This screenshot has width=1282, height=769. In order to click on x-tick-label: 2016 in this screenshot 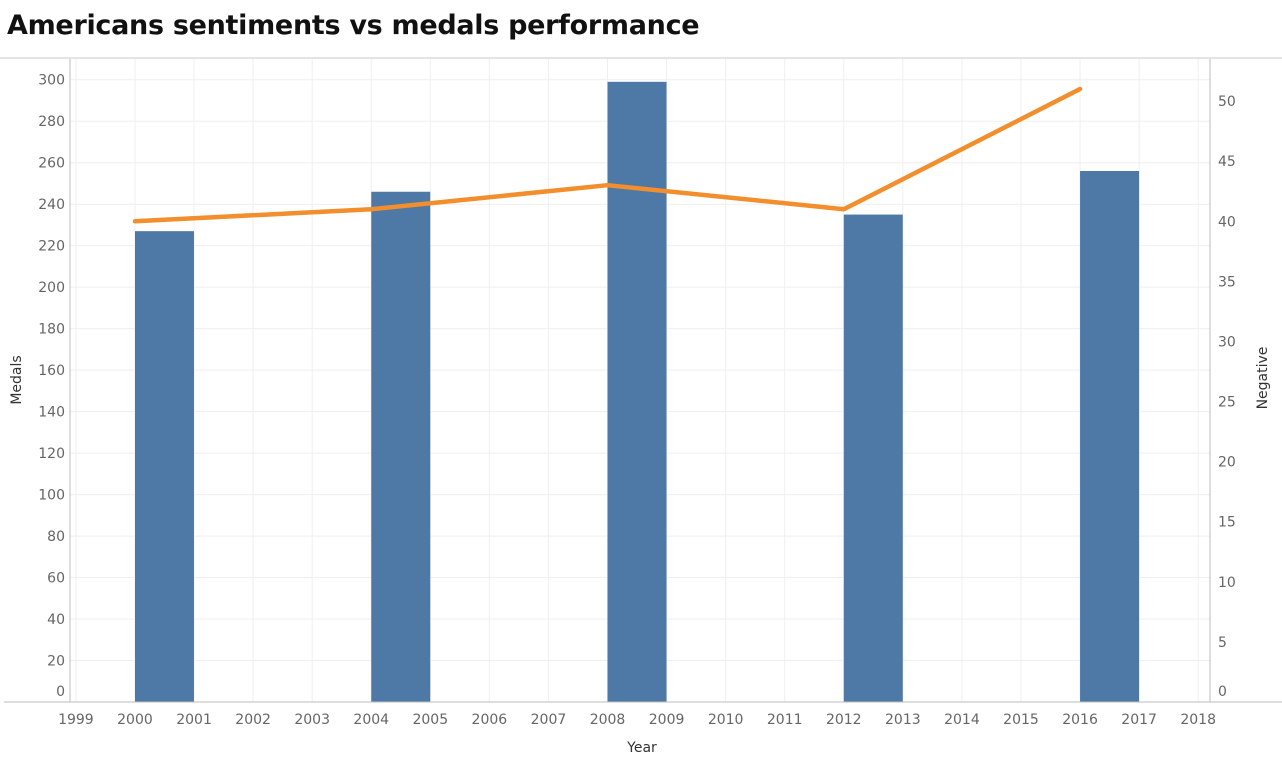, I will do `click(1080, 720)`.